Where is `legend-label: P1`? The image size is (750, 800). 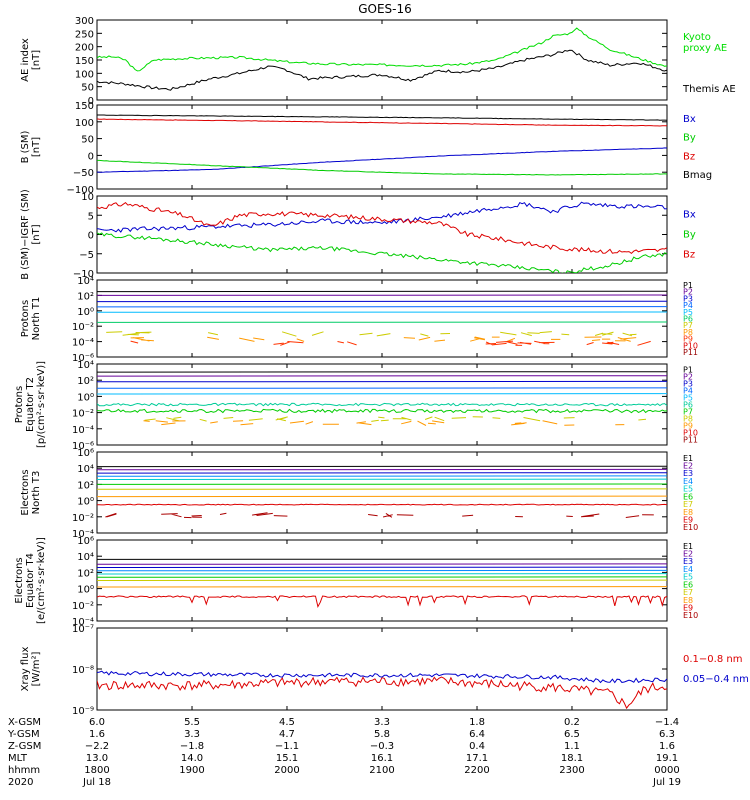
legend-label: P1 is located at coordinates (688, 369).